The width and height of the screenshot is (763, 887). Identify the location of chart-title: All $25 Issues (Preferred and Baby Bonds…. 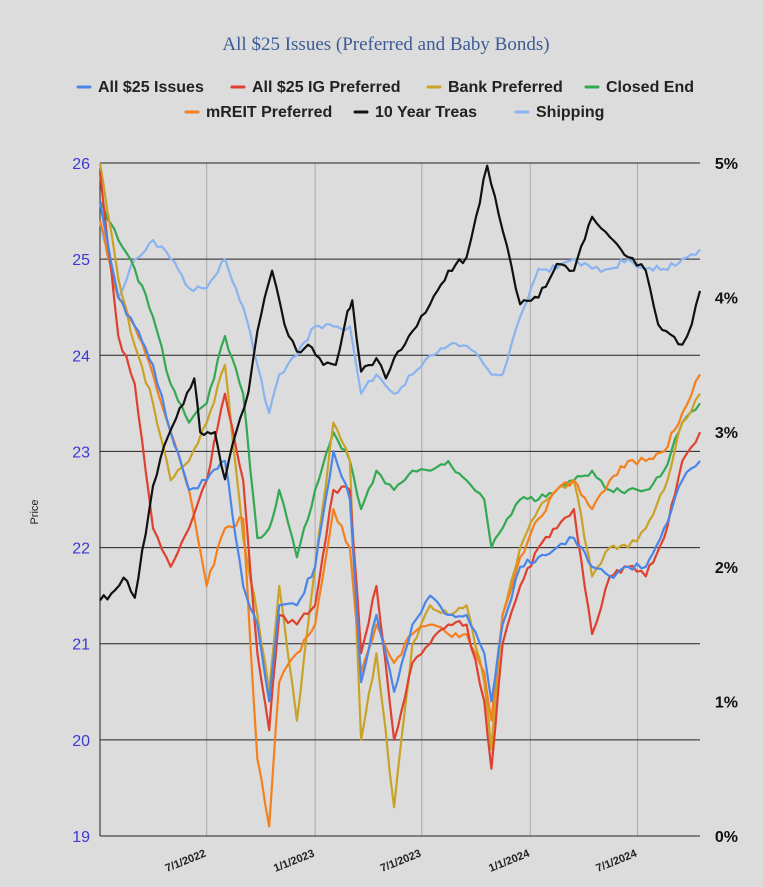
(385, 44).